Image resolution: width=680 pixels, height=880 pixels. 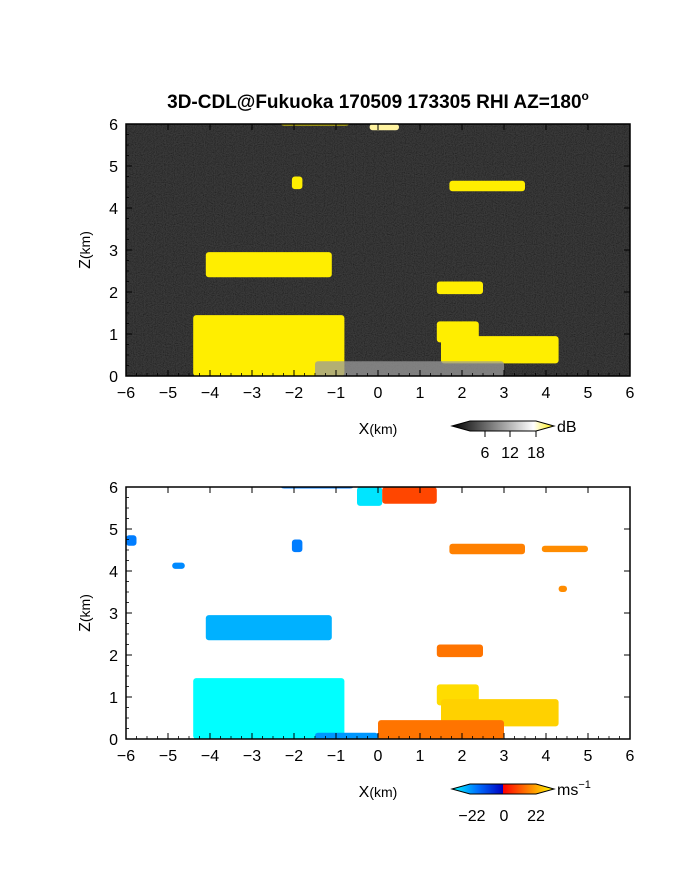 What do you see at coordinates (487, 549) in the screenshot?
I see `velocity-echo-band-4.5-right` at bounding box center [487, 549].